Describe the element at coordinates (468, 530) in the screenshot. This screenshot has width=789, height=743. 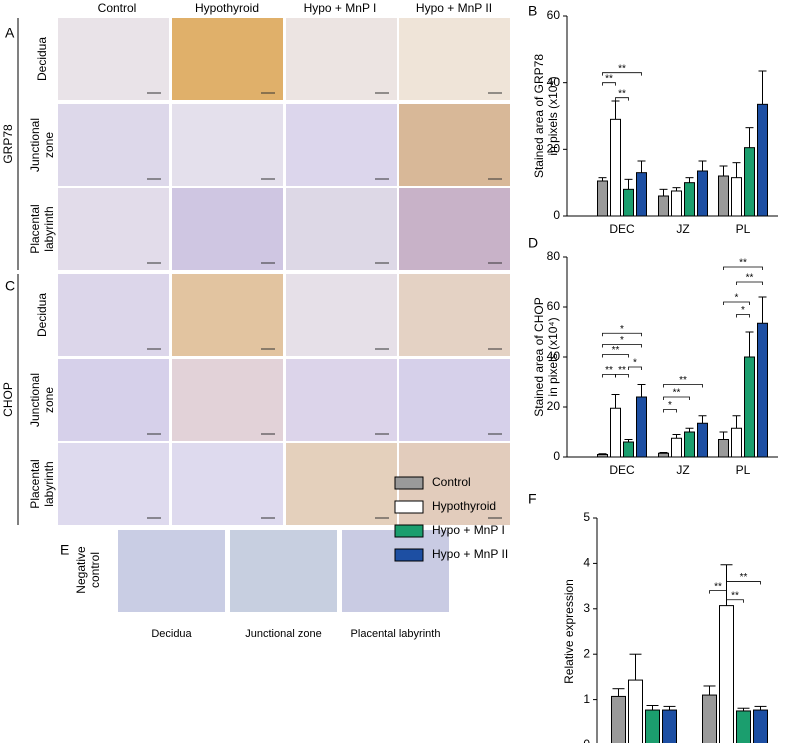
I see `legend-label: Hypo + MnP I` at that location.